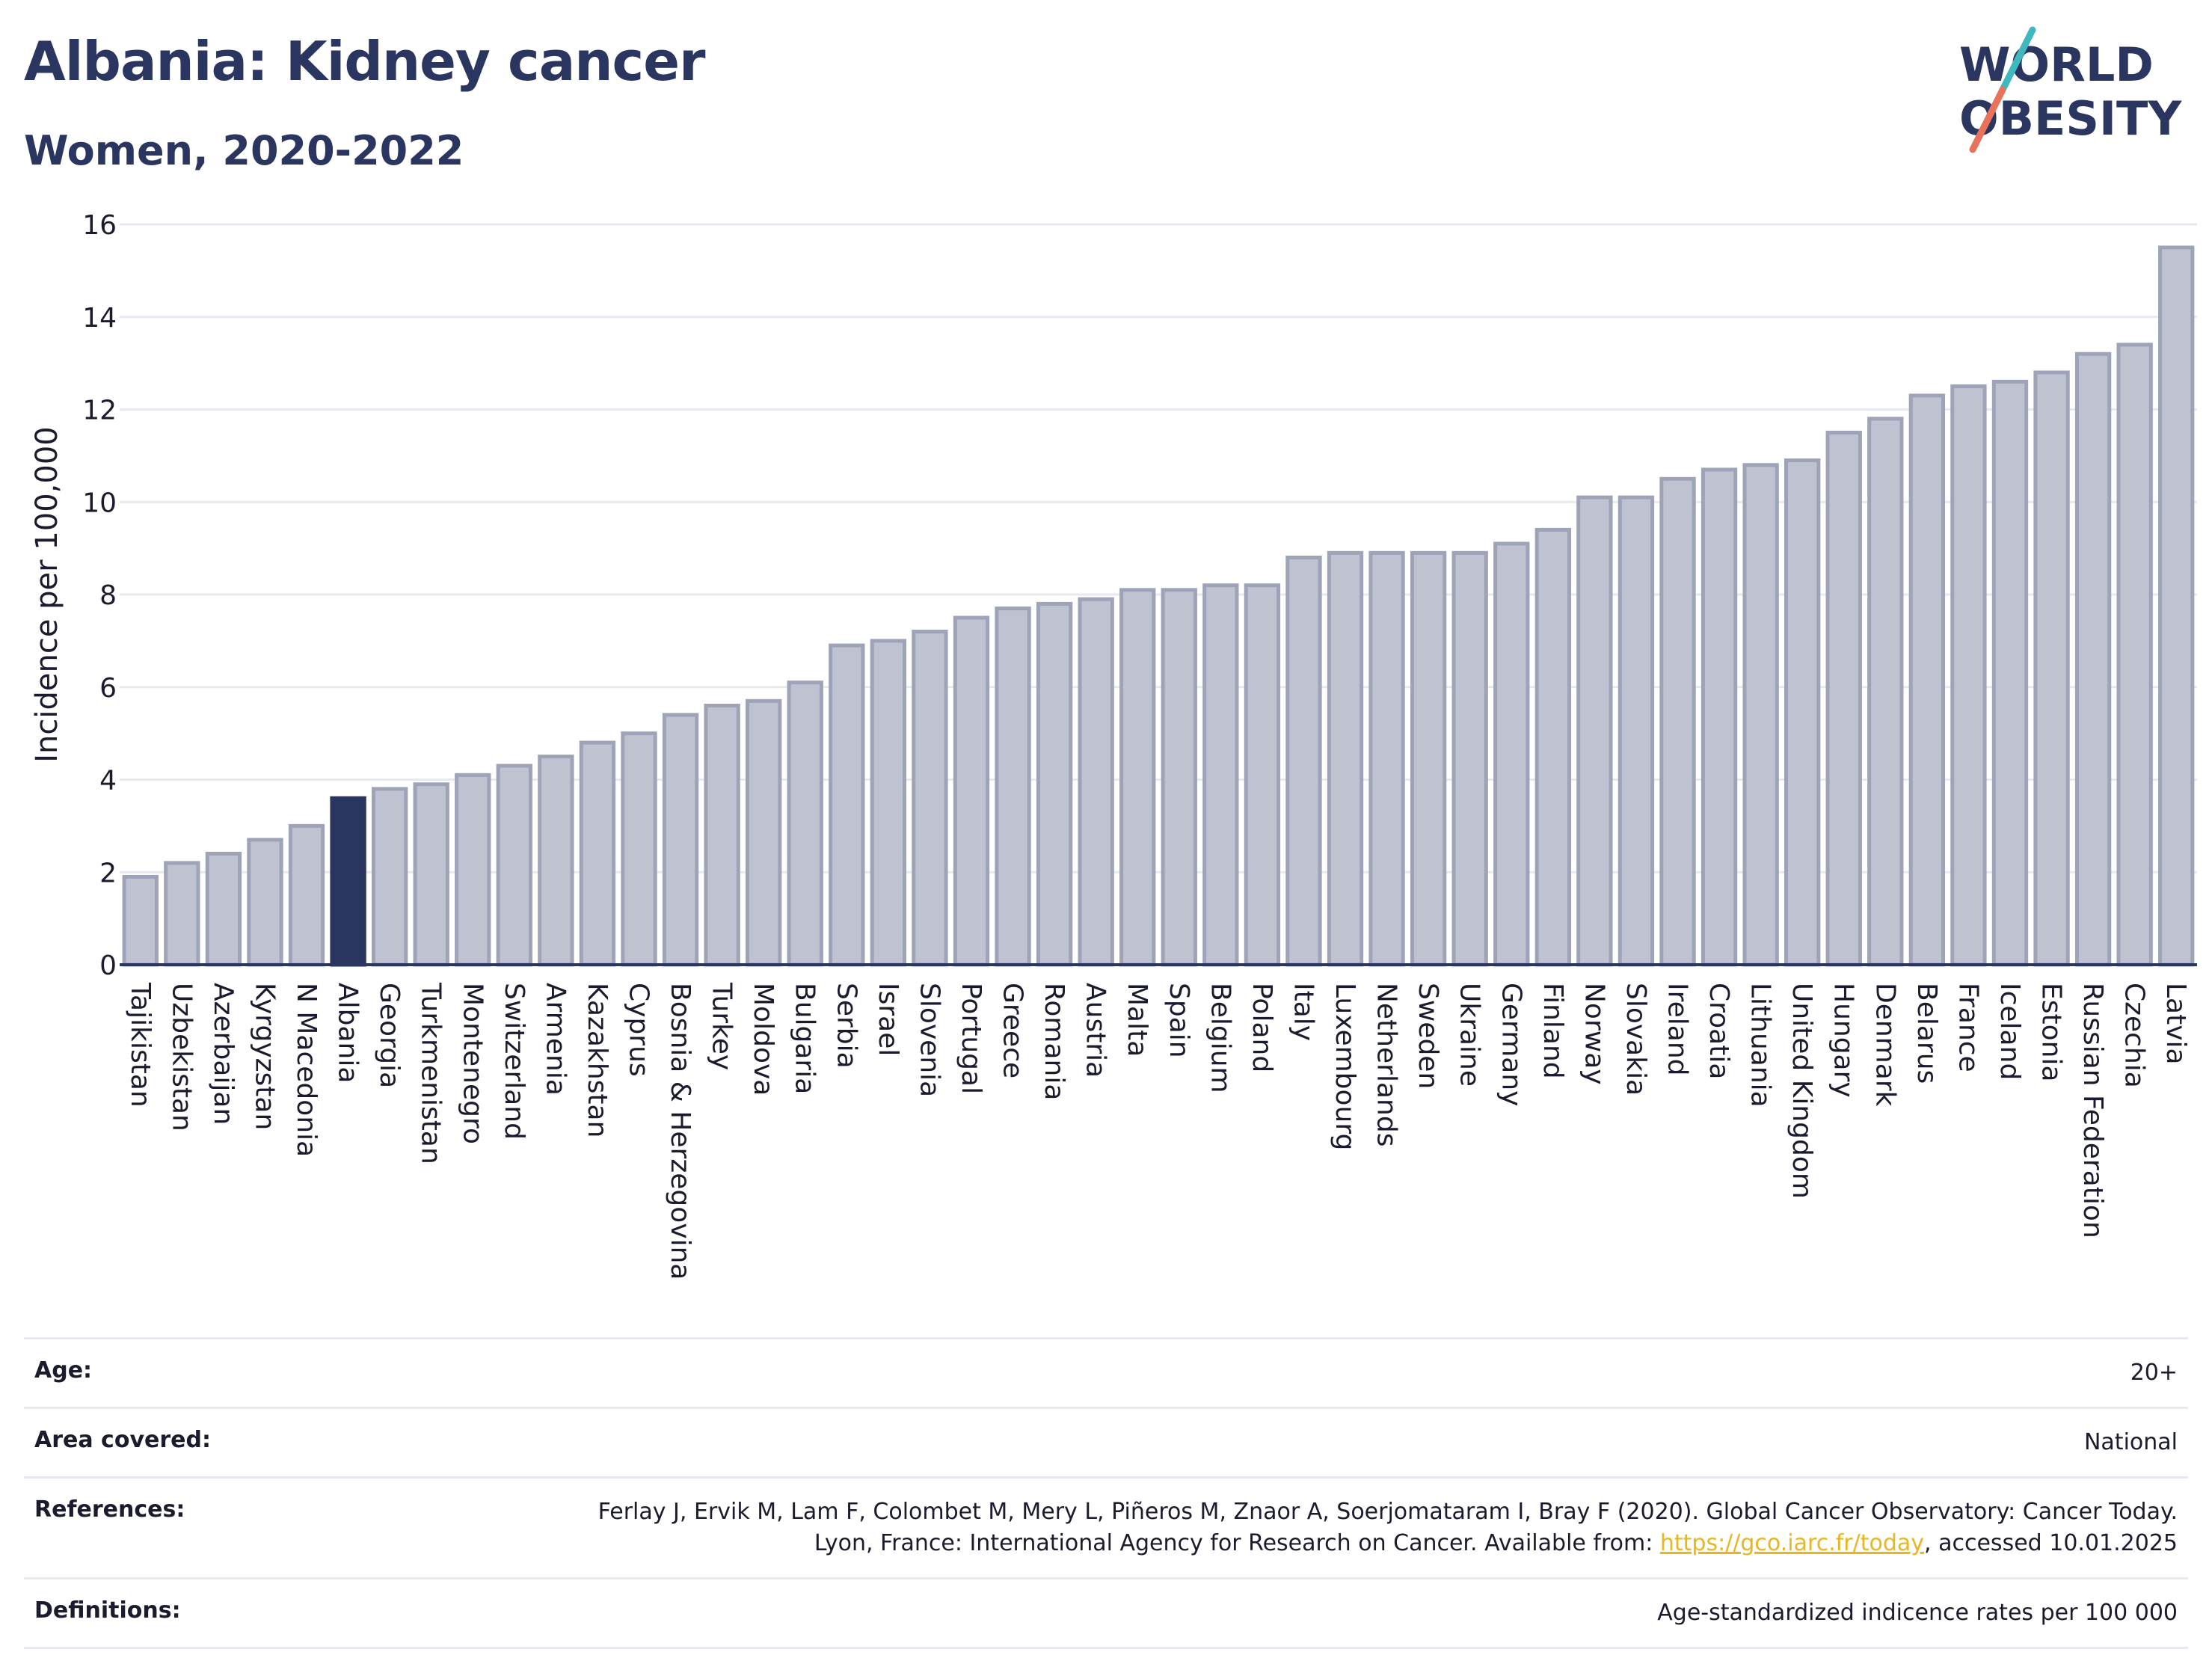  What do you see at coordinates (1179, 1020) in the screenshot?
I see `x-tick-label: Spain` at bounding box center [1179, 1020].